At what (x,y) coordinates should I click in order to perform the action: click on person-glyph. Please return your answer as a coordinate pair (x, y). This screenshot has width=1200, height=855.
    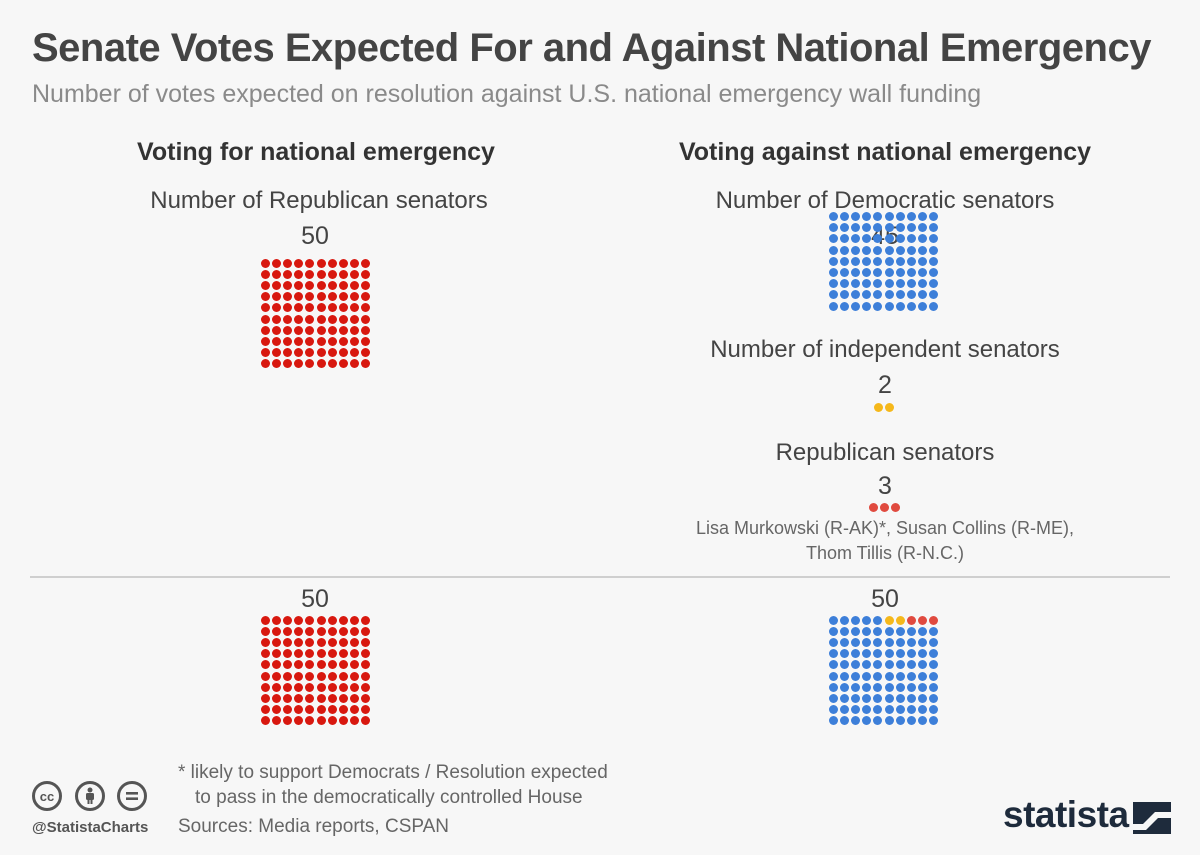
    Looking at the image, I should click on (90, 795).